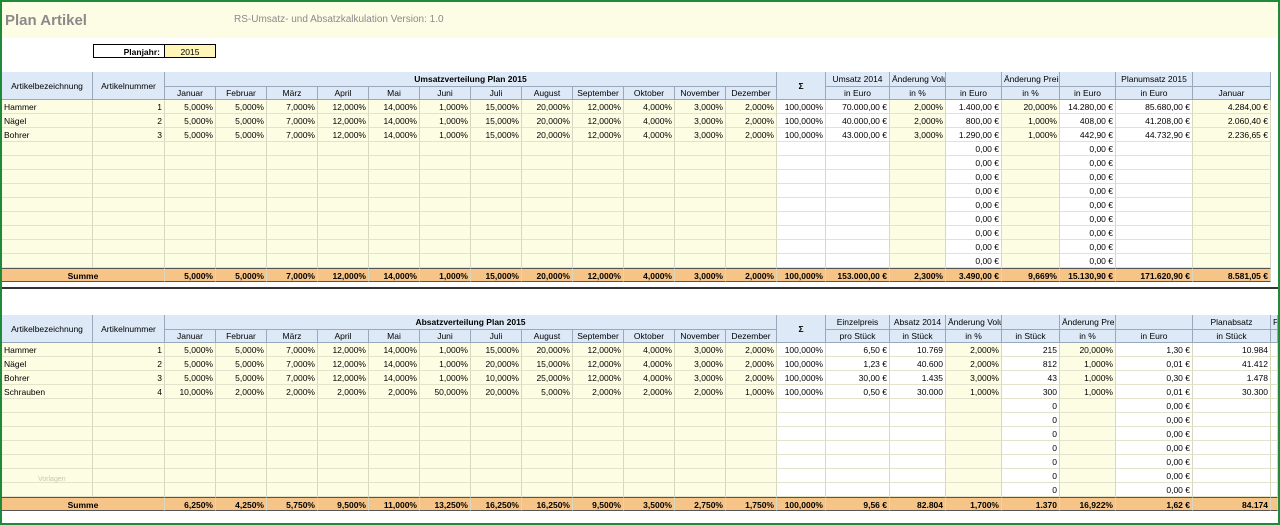 The height and width of the screenshot is (525, 1280). Describe the element at coordinates (1088, 336) in the screenshot. I see `header-extra-sub: in %` at that location.